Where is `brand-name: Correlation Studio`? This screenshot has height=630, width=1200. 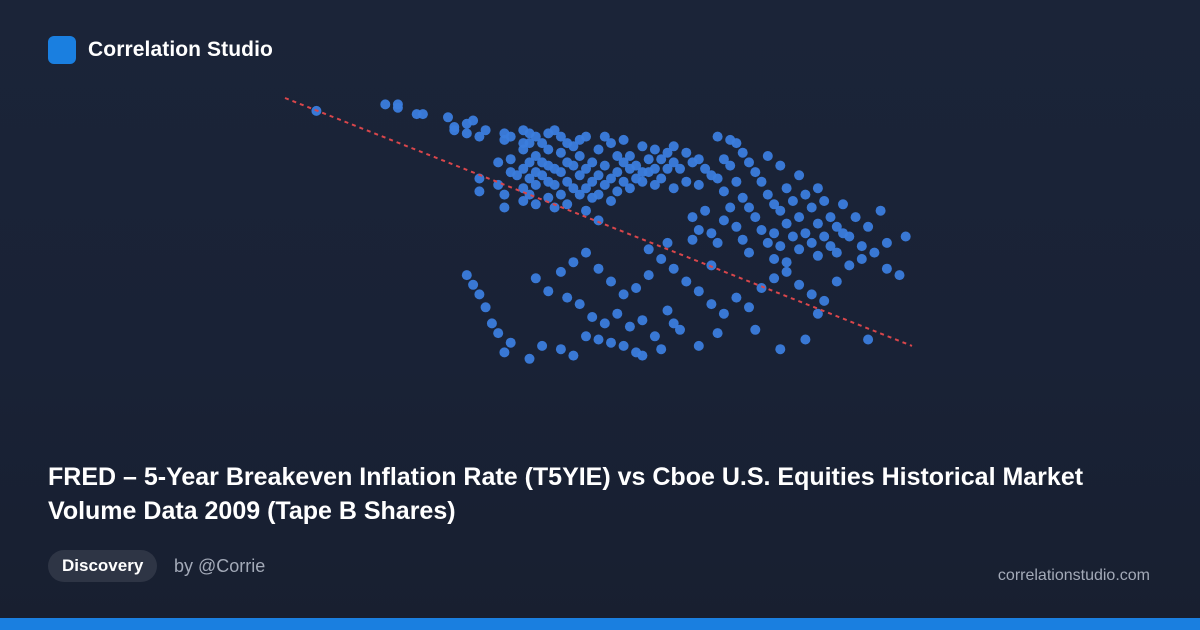 brand-name: Correlation Studio is located at coordinates (180, 49).